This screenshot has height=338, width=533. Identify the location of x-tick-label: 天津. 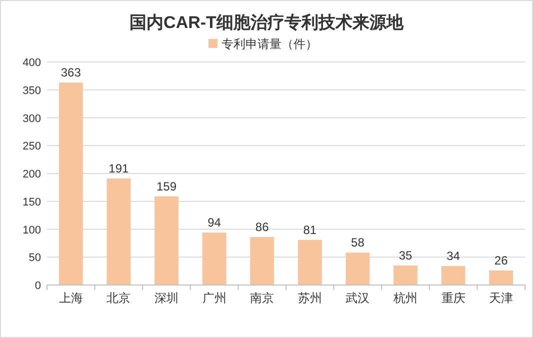
(501, 298).